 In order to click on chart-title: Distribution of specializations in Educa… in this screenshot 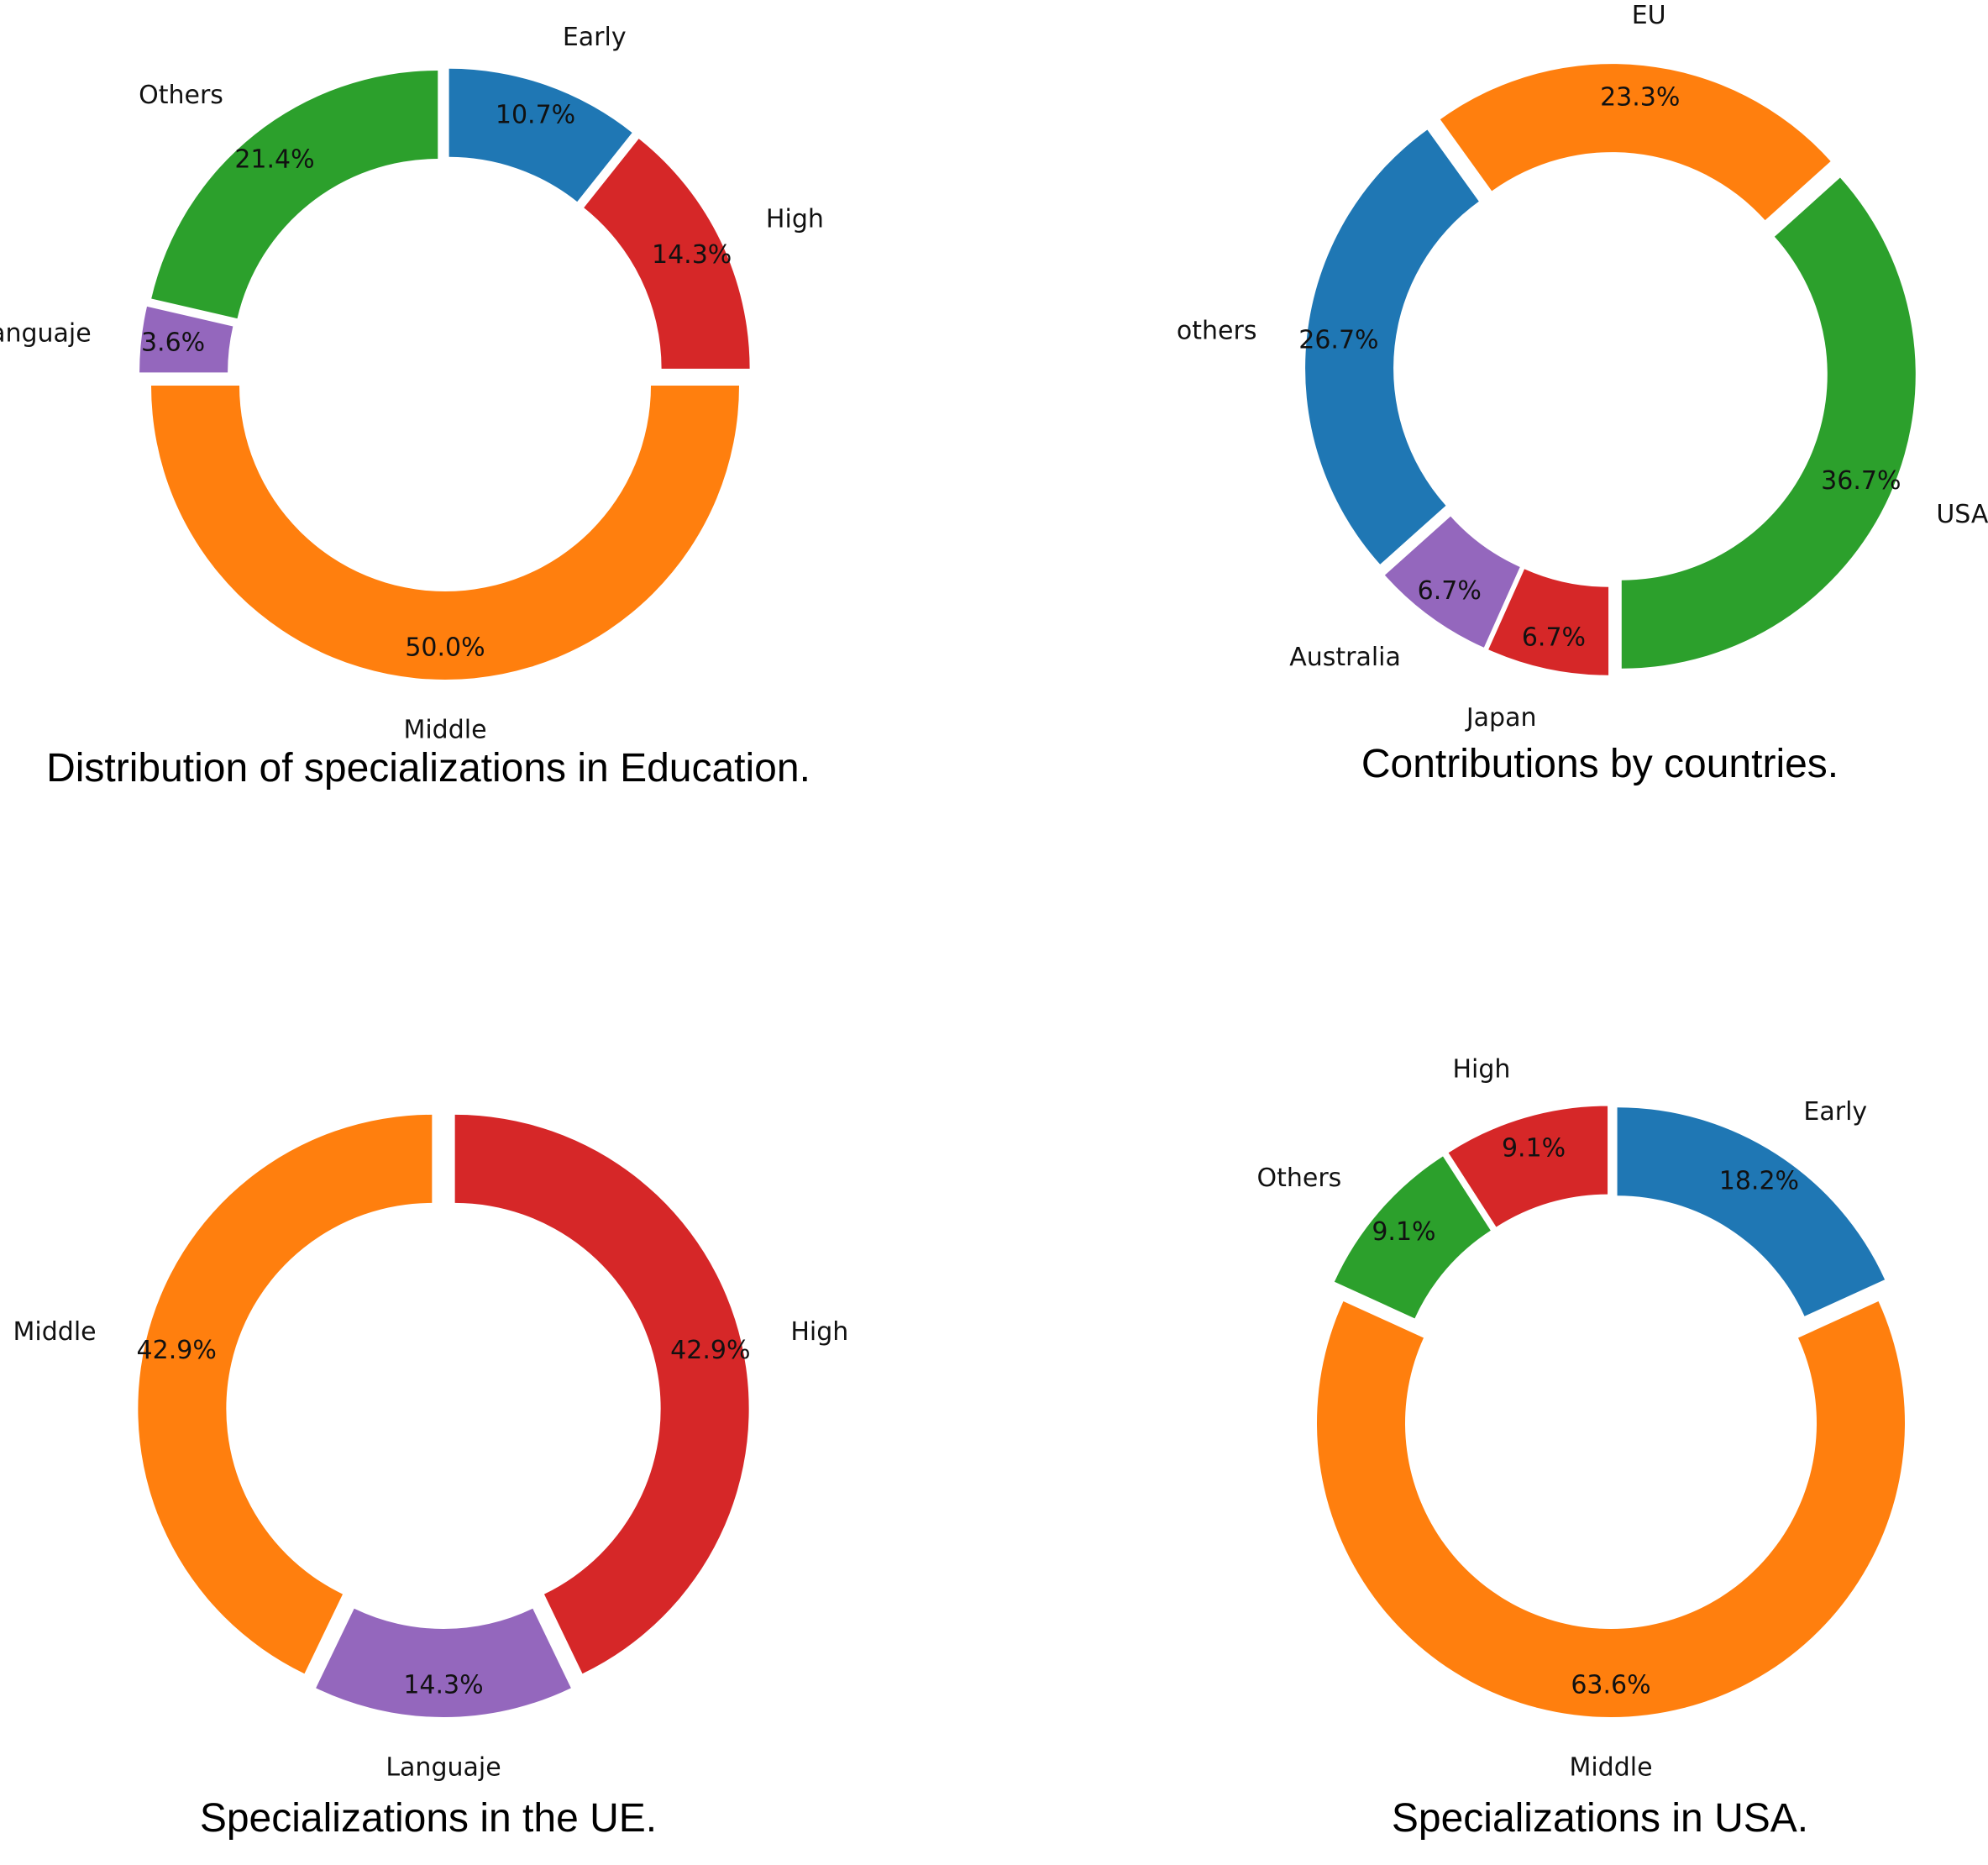, I will do `click(428, 768)`.